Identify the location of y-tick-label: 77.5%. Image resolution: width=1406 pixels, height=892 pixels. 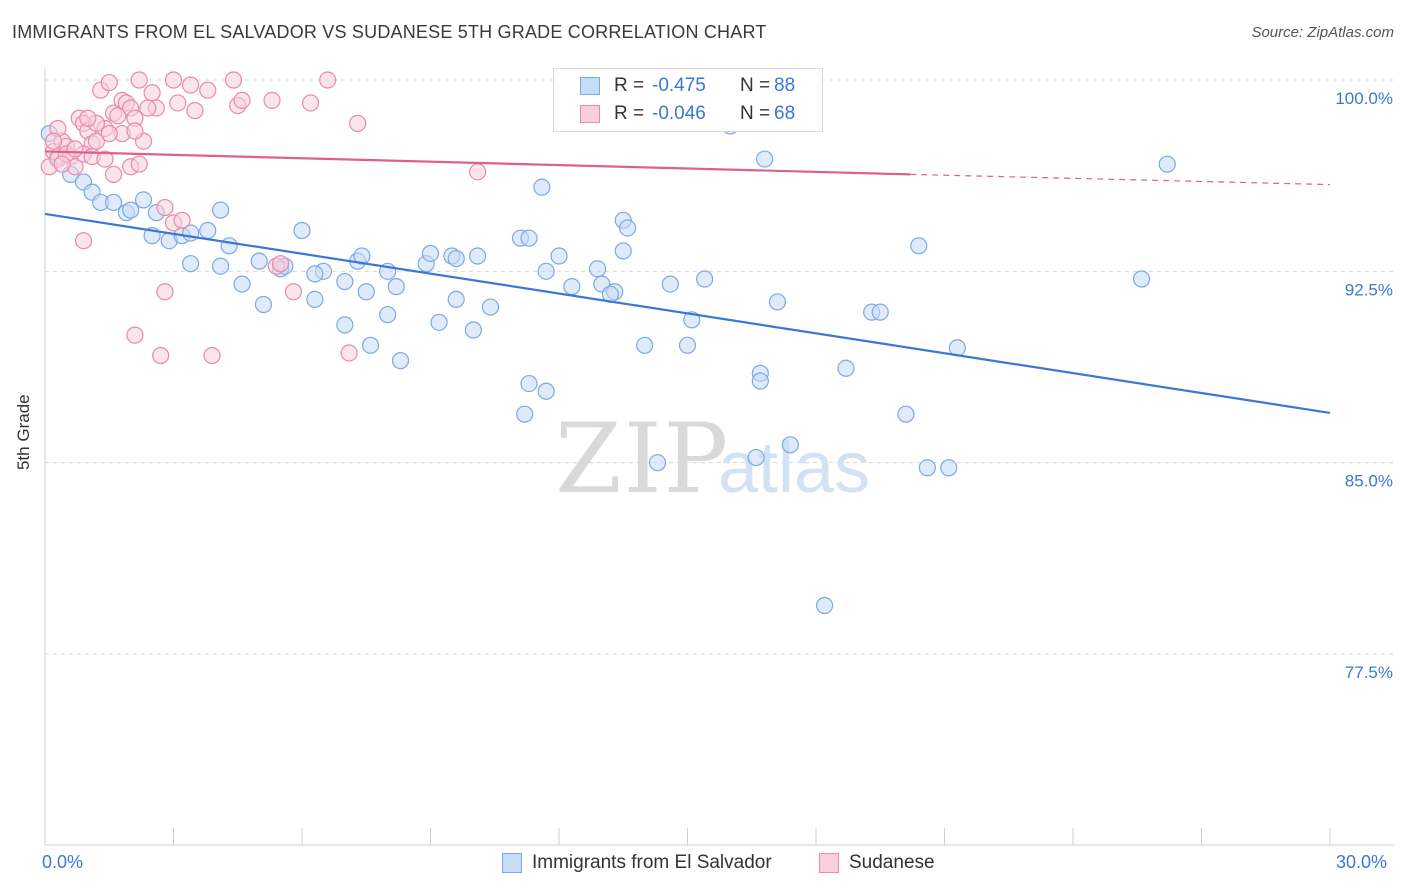
(1369, 672).